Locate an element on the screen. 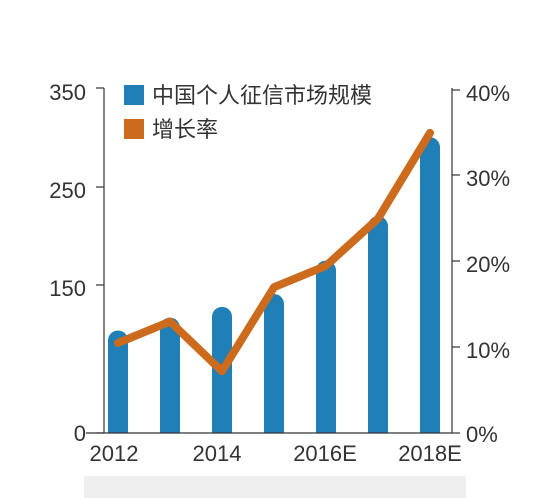 The image size is (550, 498). right-axis: 40% 30% 20% 10% 0% is located at coordinates (480, 264).